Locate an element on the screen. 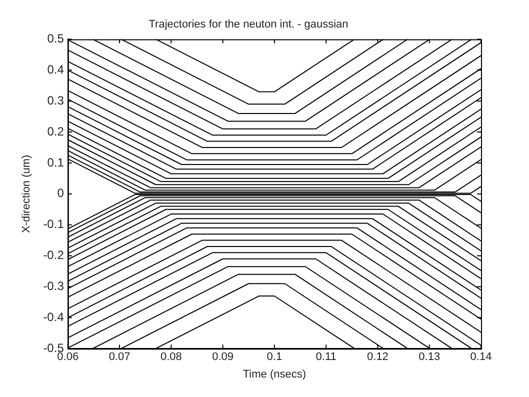 The width and height of the screenshot is (529, 397). x-tick-label: 0.09 is located at coordinates (223, 357).